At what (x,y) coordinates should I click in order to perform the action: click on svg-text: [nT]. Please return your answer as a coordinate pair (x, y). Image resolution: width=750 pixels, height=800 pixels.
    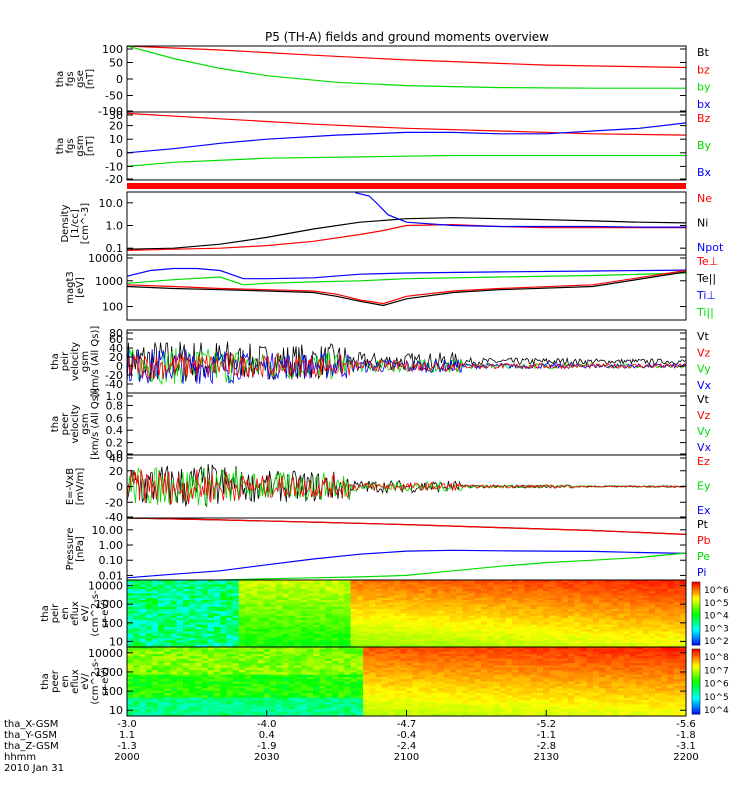
    Looking at the image, I should click on (90, 146).